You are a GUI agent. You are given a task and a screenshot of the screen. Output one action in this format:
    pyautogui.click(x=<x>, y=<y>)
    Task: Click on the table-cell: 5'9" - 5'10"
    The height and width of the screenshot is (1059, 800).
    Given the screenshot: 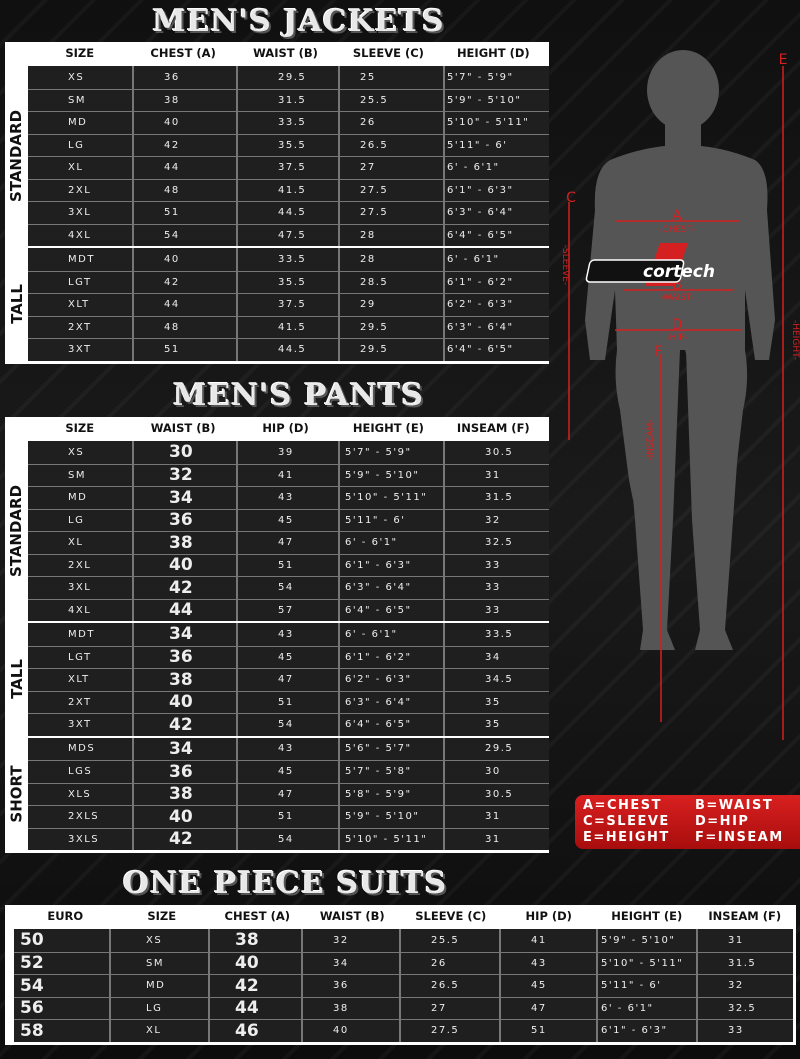 What is the action you would take?
    pyautogui.click(x=496, y=100)
    